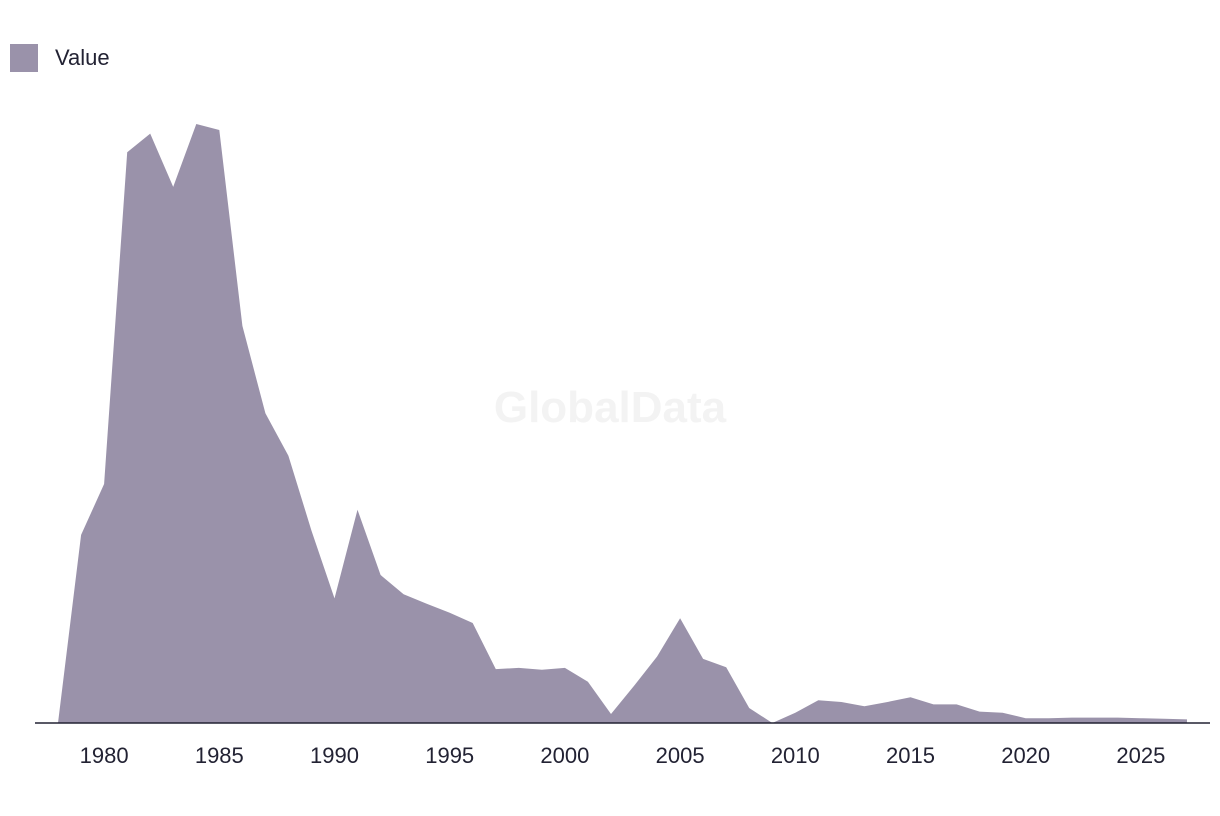 The image size is (1220, 816). I want to click on x-tick-label: 1995, so click(449, 755).